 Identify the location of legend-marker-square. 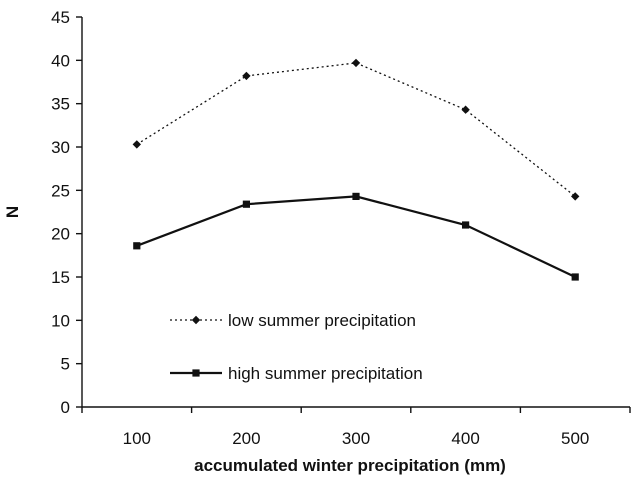
(196, 373).